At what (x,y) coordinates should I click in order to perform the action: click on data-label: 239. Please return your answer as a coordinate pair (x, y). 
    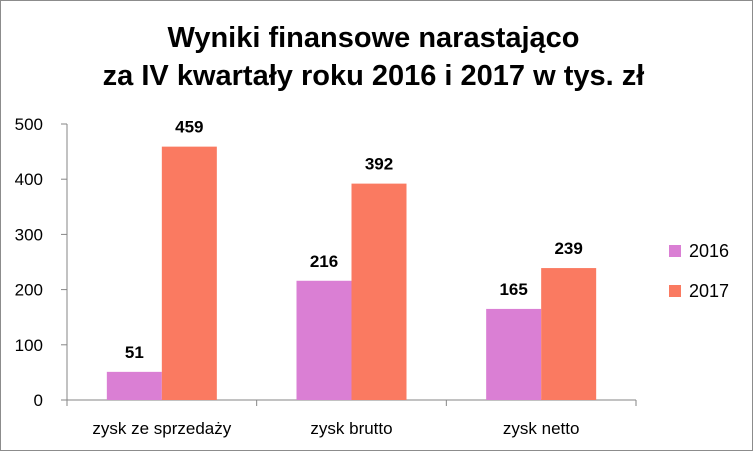
    Looking at the image, I should click on (568, 248).